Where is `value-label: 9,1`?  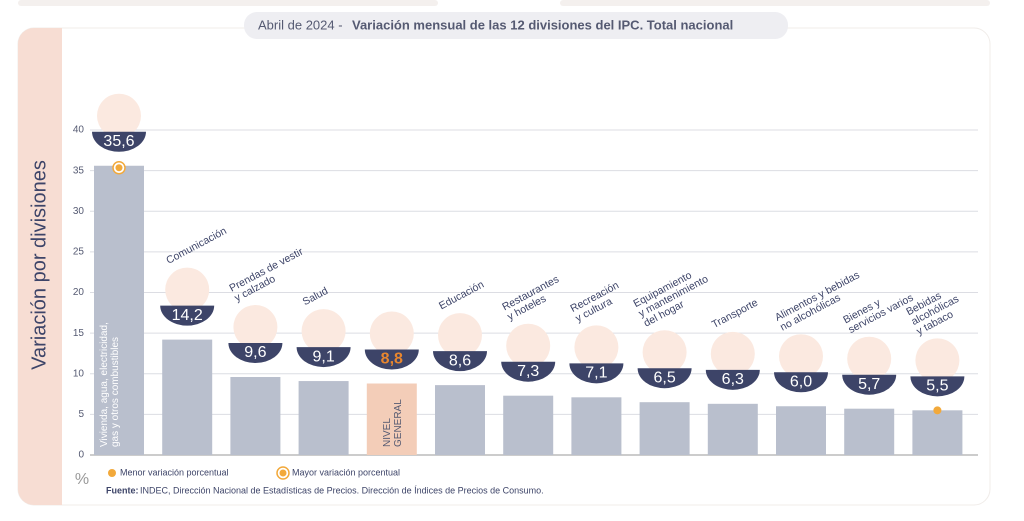
value-label: 9,1 is located at coordinates (323, 356).